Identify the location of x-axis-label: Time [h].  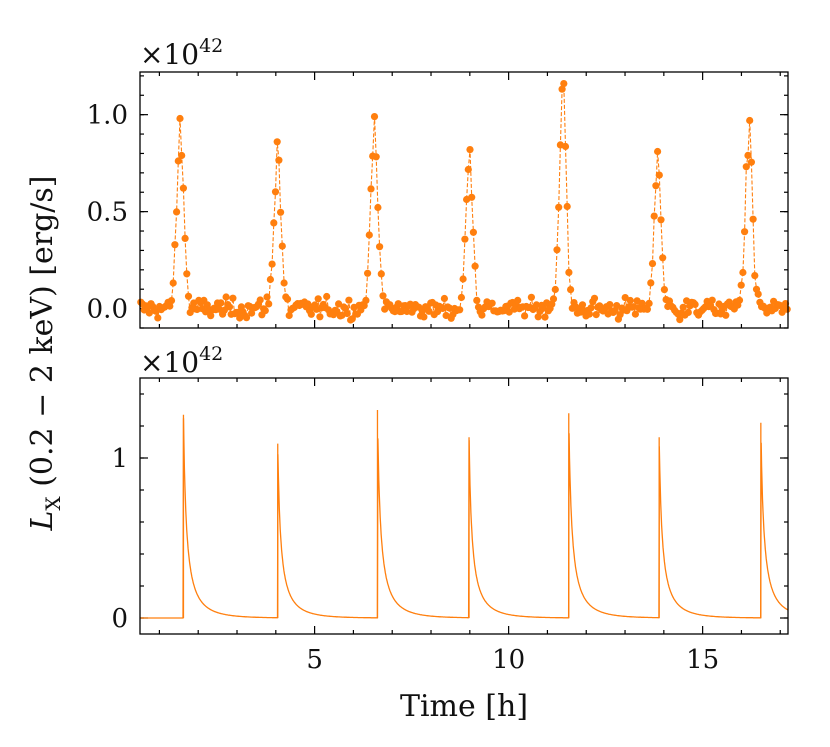
(464, 706).